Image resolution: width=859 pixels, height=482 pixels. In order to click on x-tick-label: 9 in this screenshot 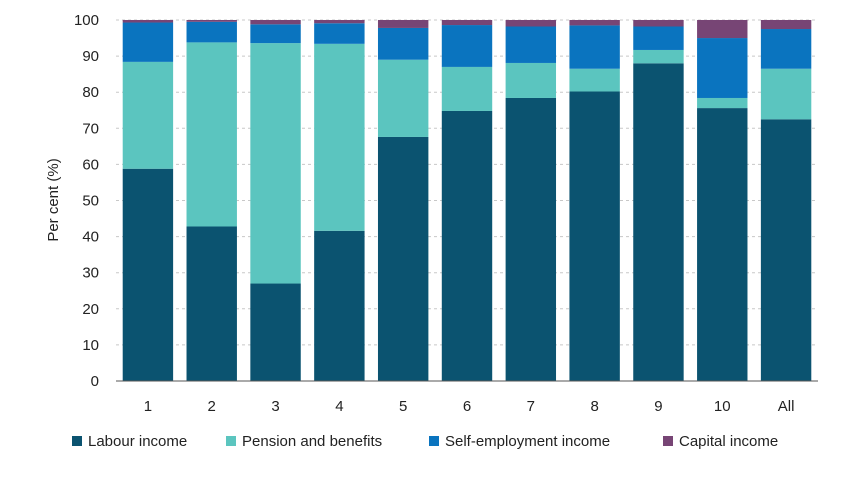, I will do `click(658, 406)`.